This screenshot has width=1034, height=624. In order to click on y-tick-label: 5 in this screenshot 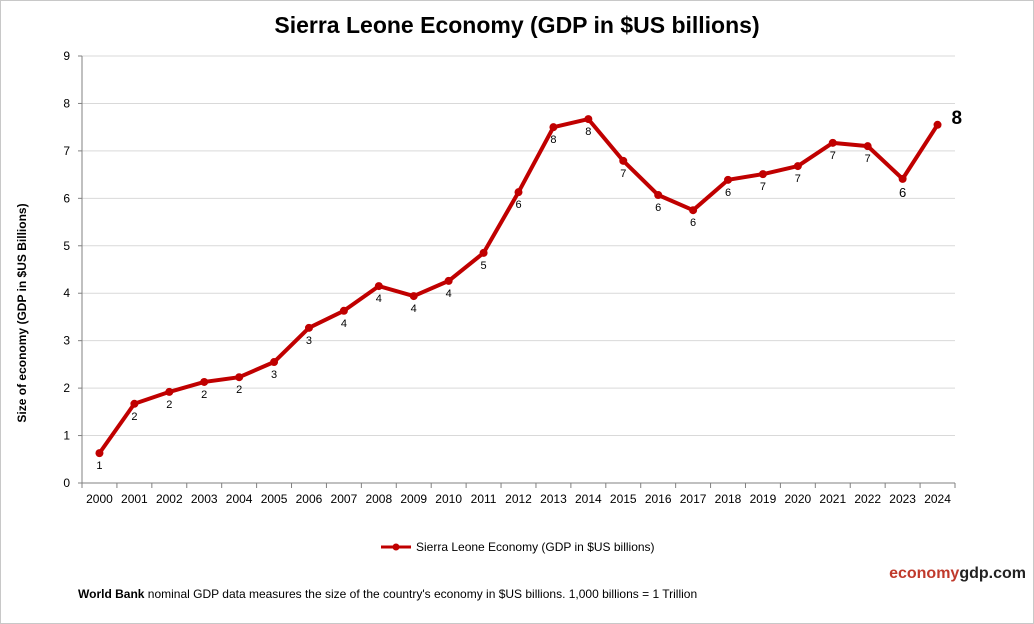, I will do `click(66, 246)`.